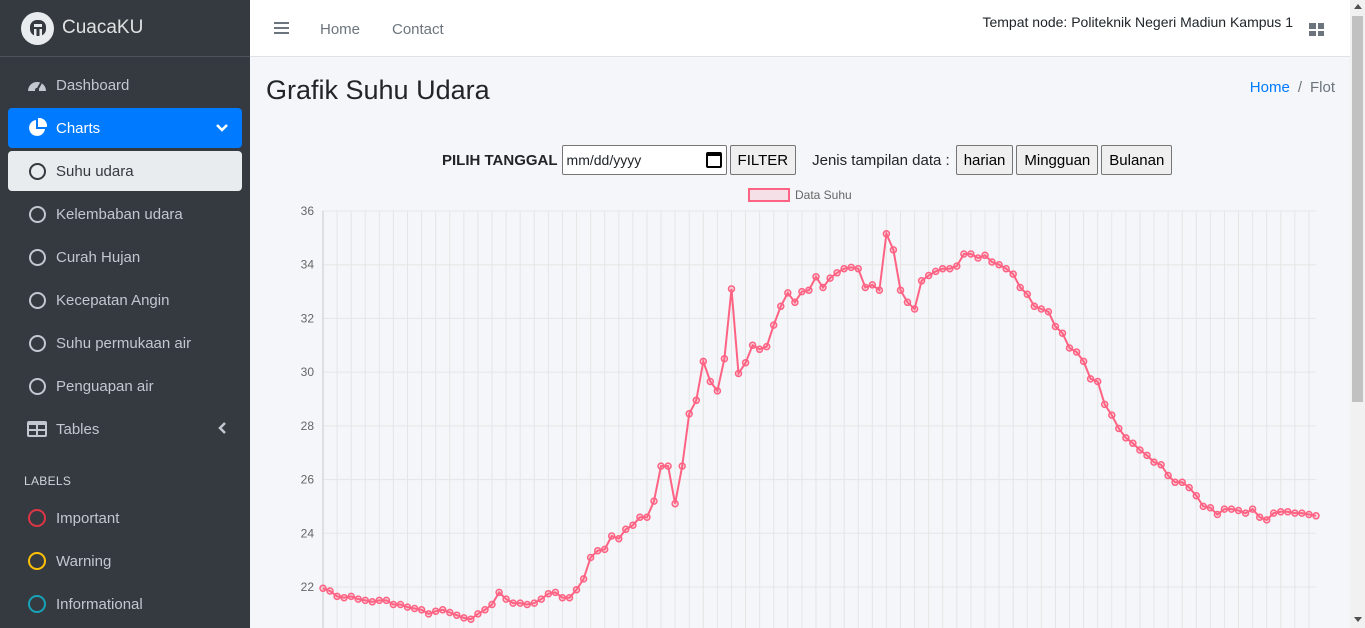  What do you see at coordinates (1358, 619) in the screenshot?
I see `scroll-down-arrow-icon` at bounding box center [1358, 619].